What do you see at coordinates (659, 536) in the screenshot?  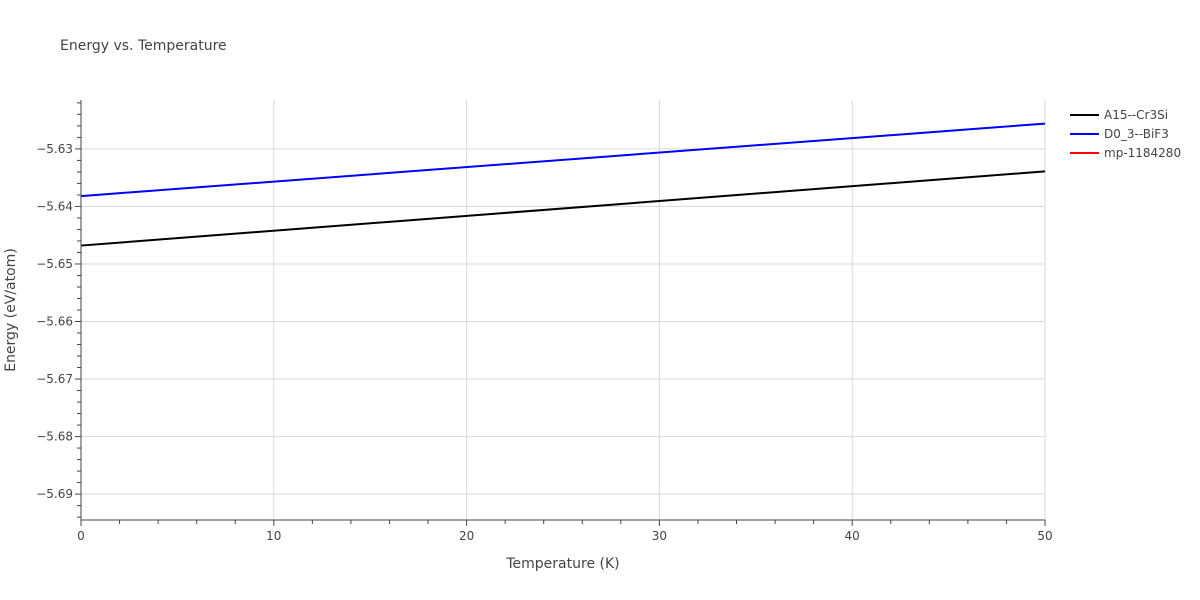 I see `x-tick-label: 30` at bounding box center [659, 536].